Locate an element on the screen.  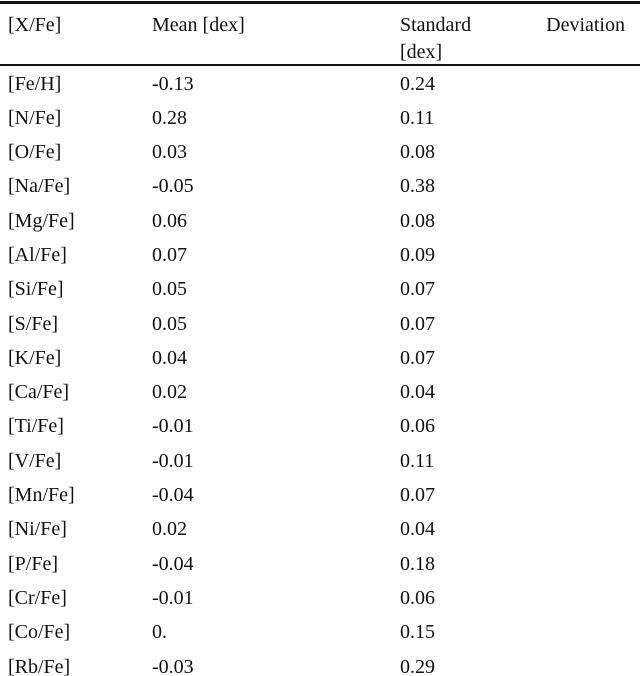
element-label: [Ni/Fe] is located at coordinates (37, 529).